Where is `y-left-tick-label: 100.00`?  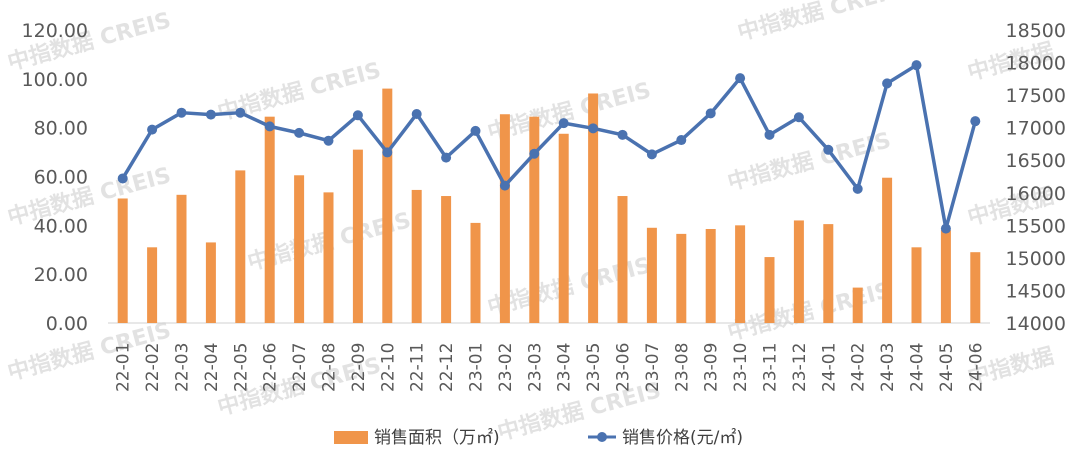 y-left-tick-label: 100.00 is located at coordinates (55, 80).